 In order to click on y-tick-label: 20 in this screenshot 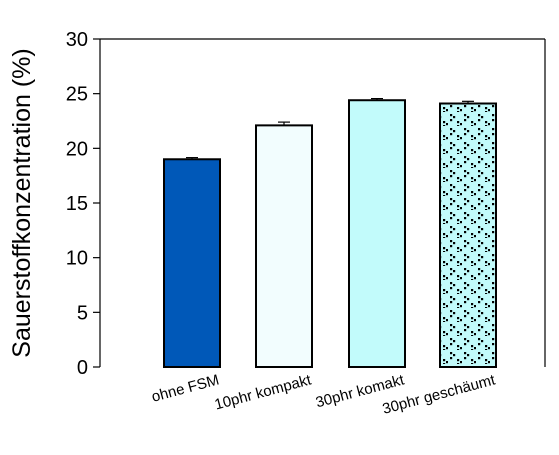, I will do `click(77, 149)`.